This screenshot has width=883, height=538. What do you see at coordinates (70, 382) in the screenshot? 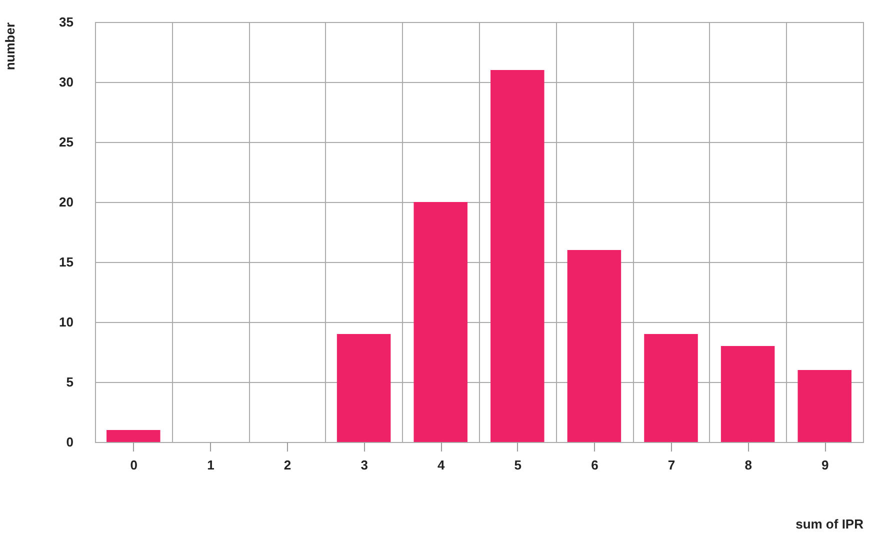
I see `y-tick-label: 5` at bounding box center [70, 382].